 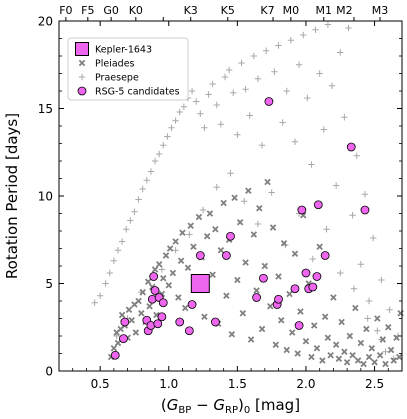 I want to click on top-axis-label: G0, so click(x=111, y=10).